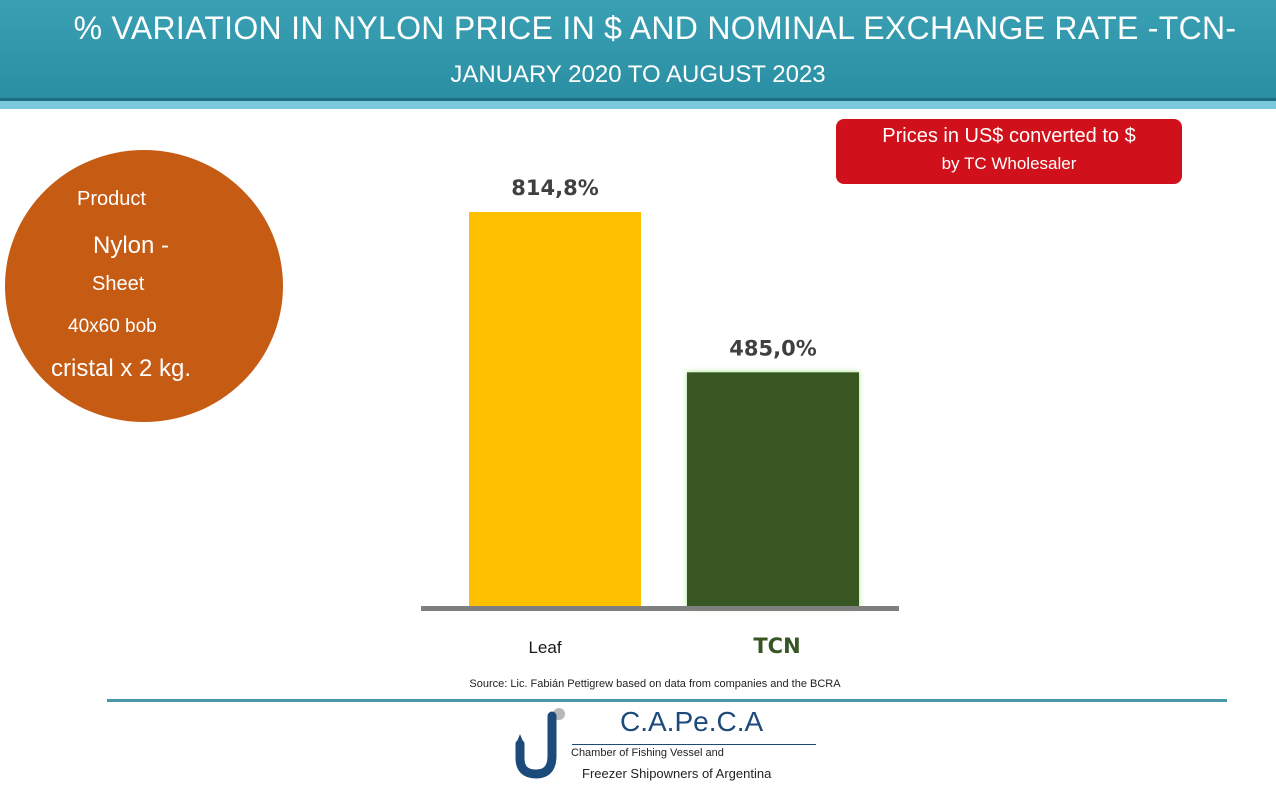 This screenshot has width=1276, height=787. What do you see at coordinates (694, 744) in the screenshot?
I see `org-rule` at bounding box center [694, 744].